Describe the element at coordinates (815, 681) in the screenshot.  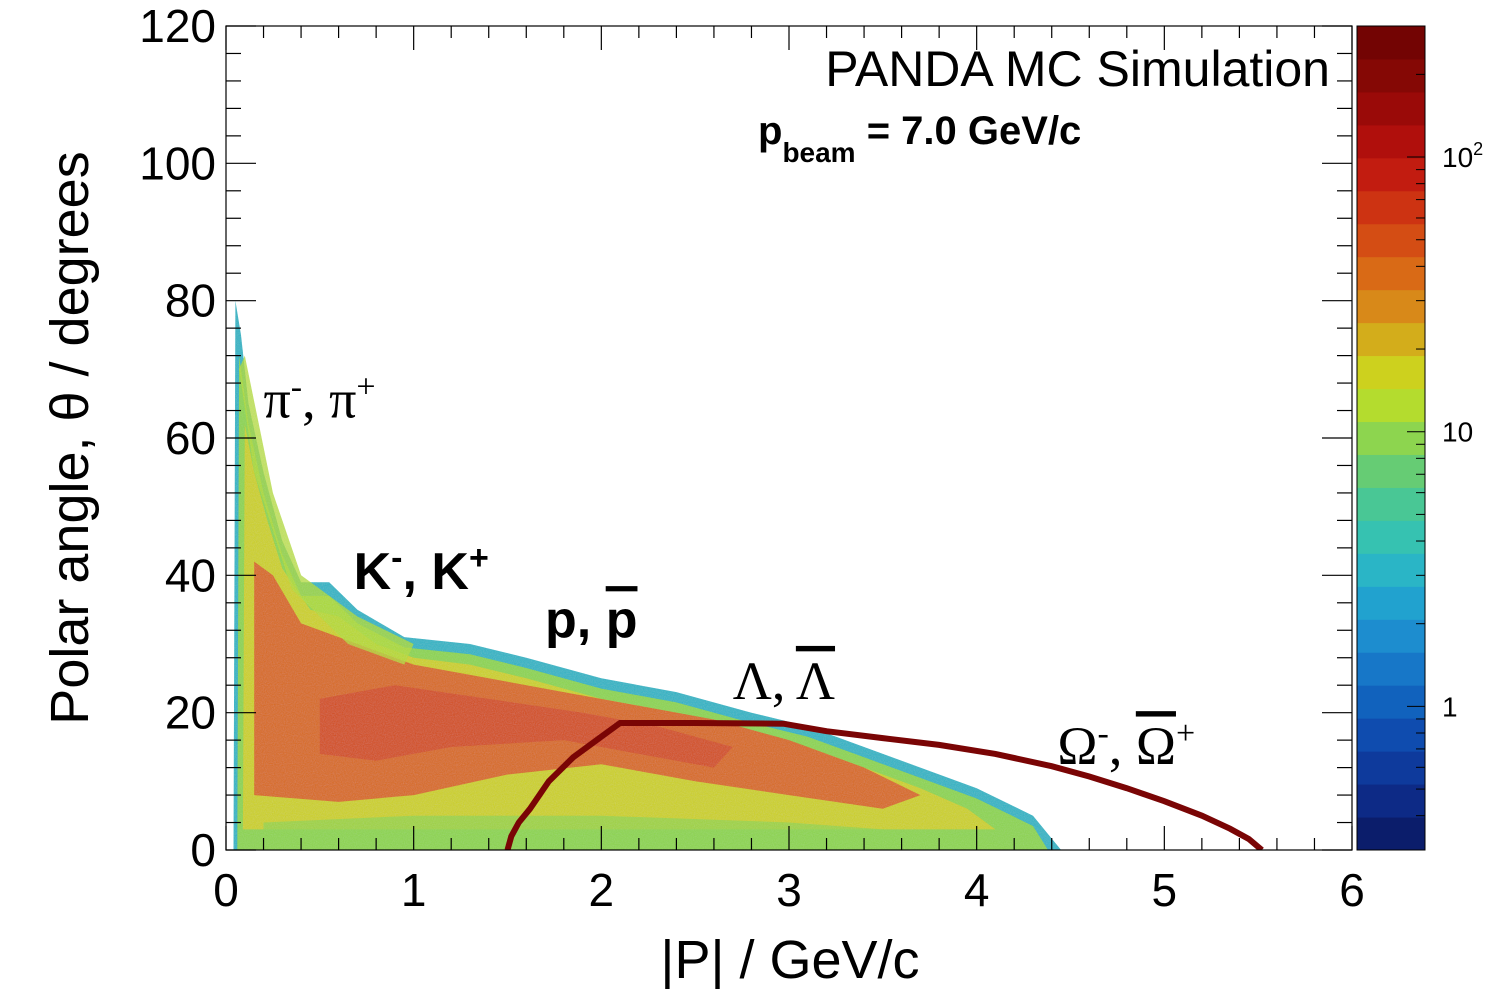
I see `annotation-lambda-part: Λ` at that location.